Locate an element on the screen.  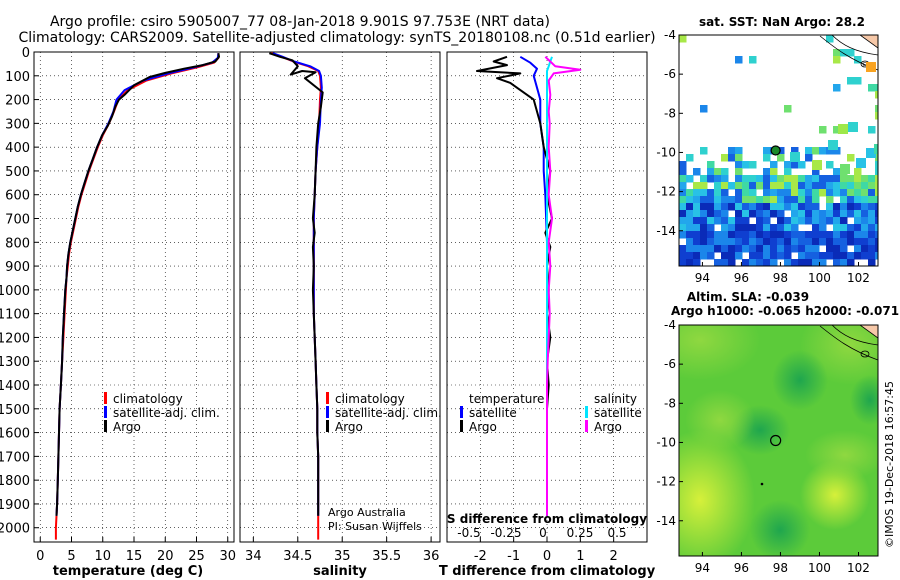
profile-location-marker is located at coordinates (775, 150).